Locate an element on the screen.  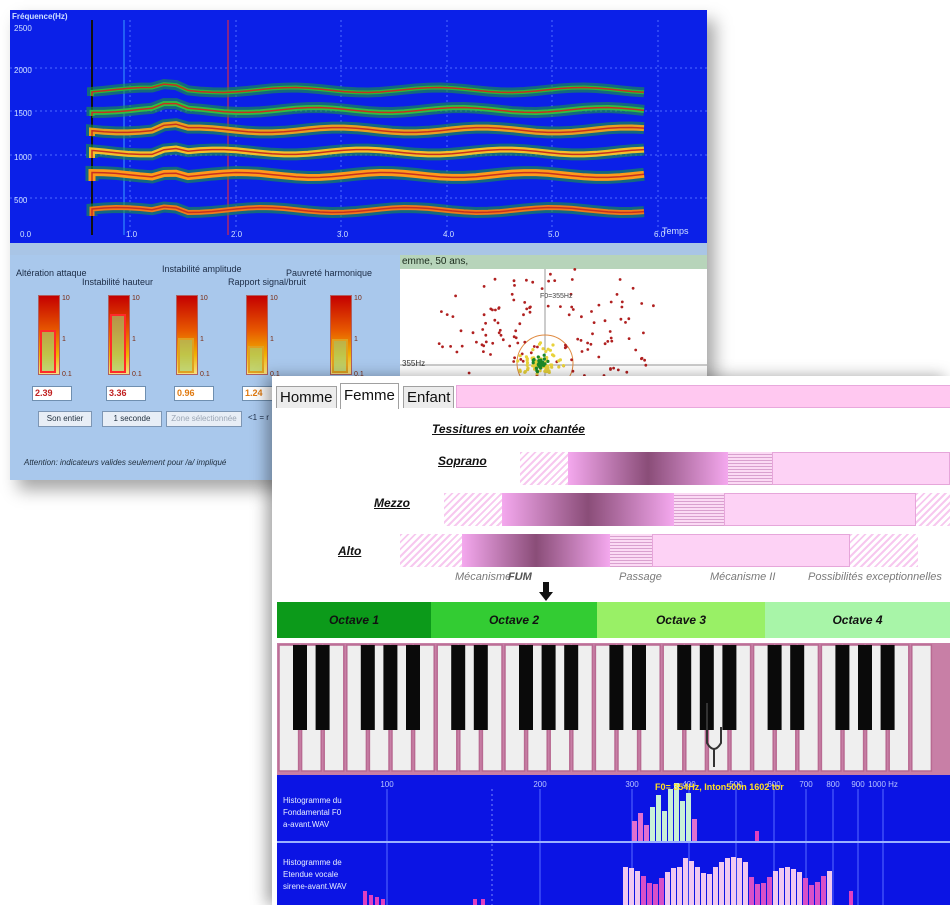
one-second-button: 1 seconde is located at coordinates (132, 419).